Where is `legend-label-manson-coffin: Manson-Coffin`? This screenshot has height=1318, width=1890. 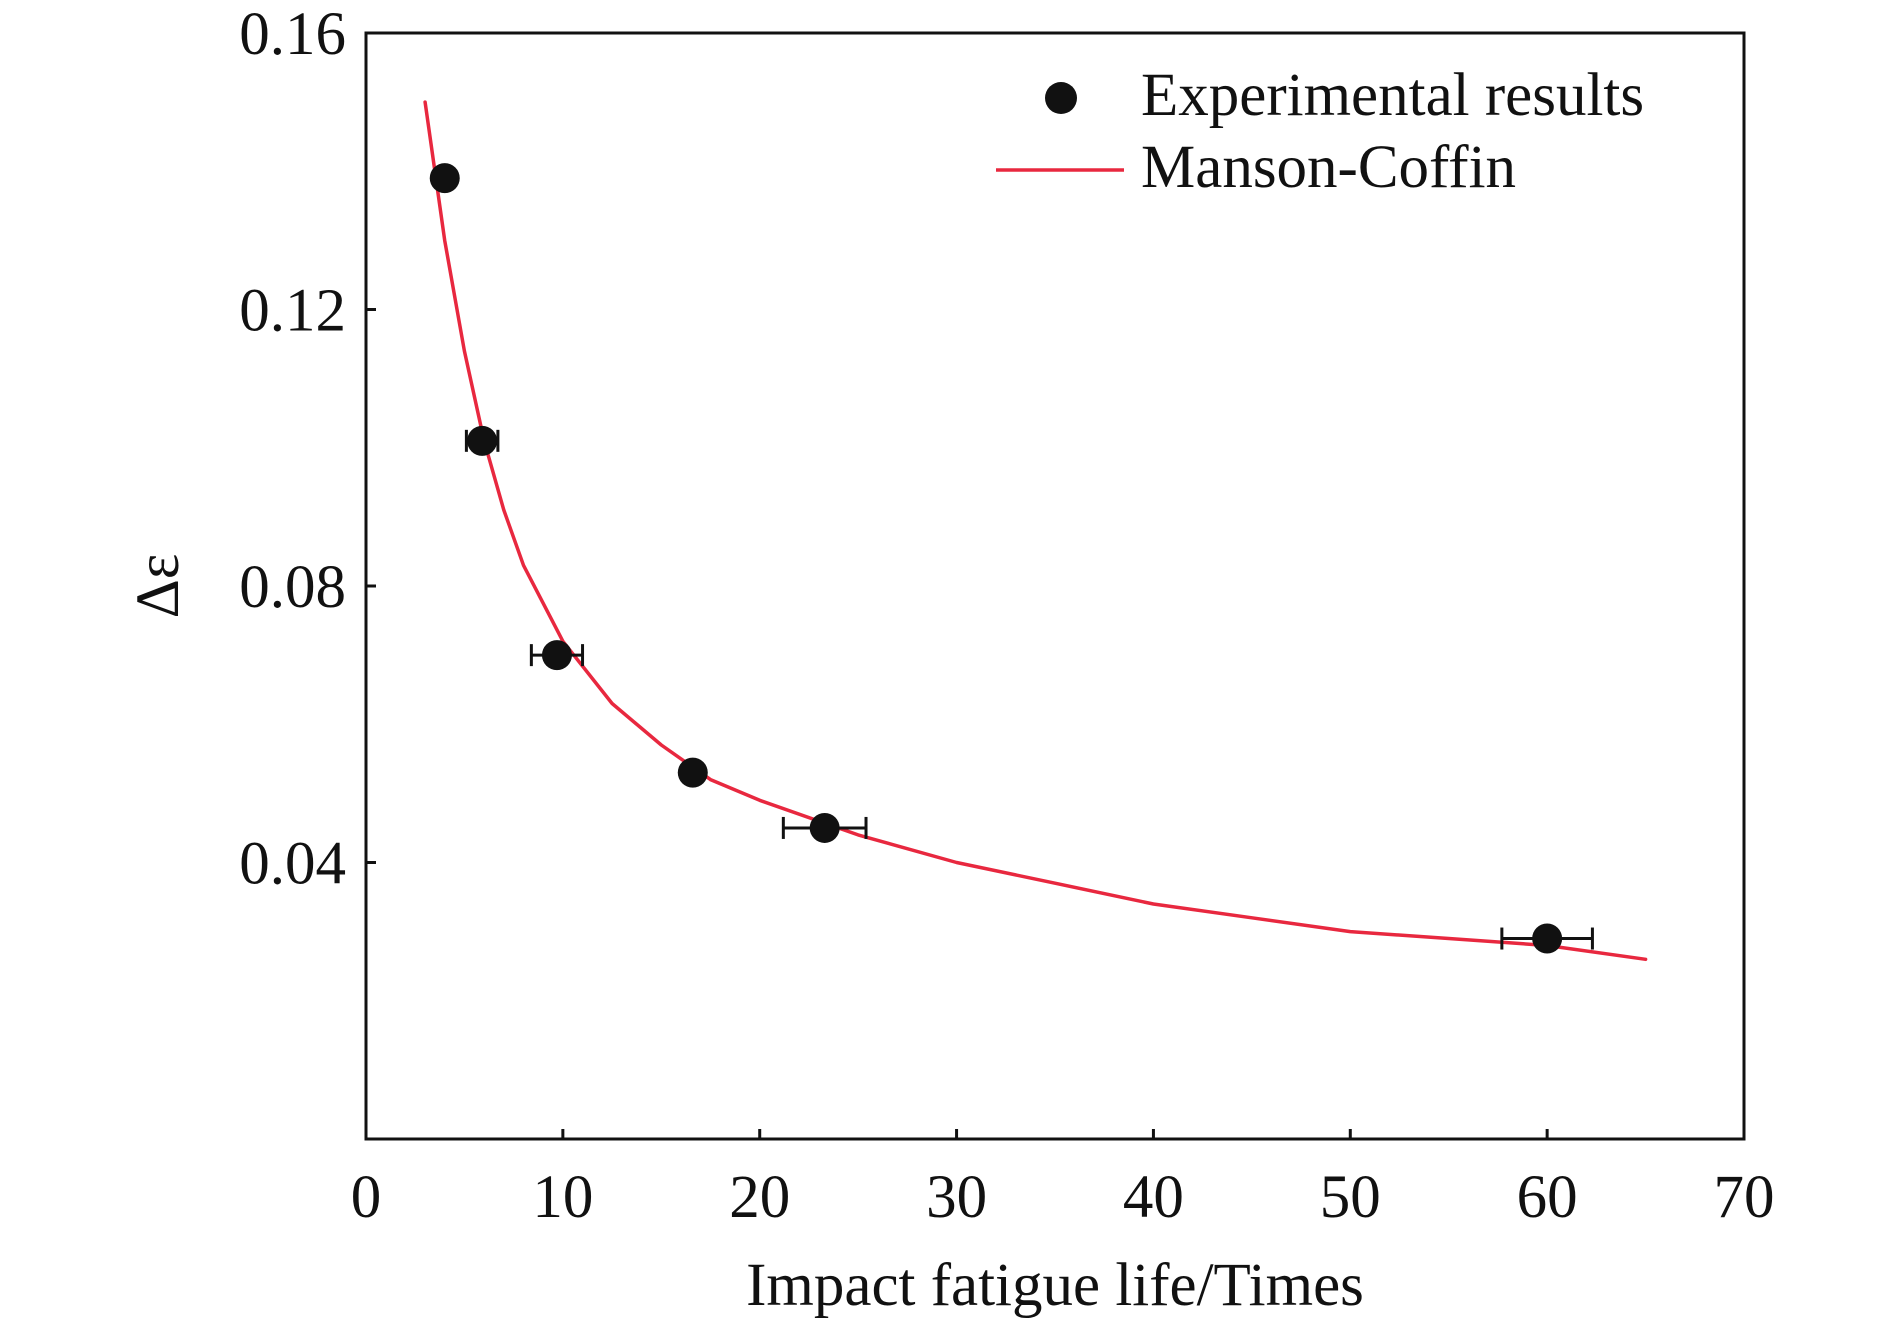
legend-label-manson-coffin: Manson-Coffin is located at coordinates (1328, 167).